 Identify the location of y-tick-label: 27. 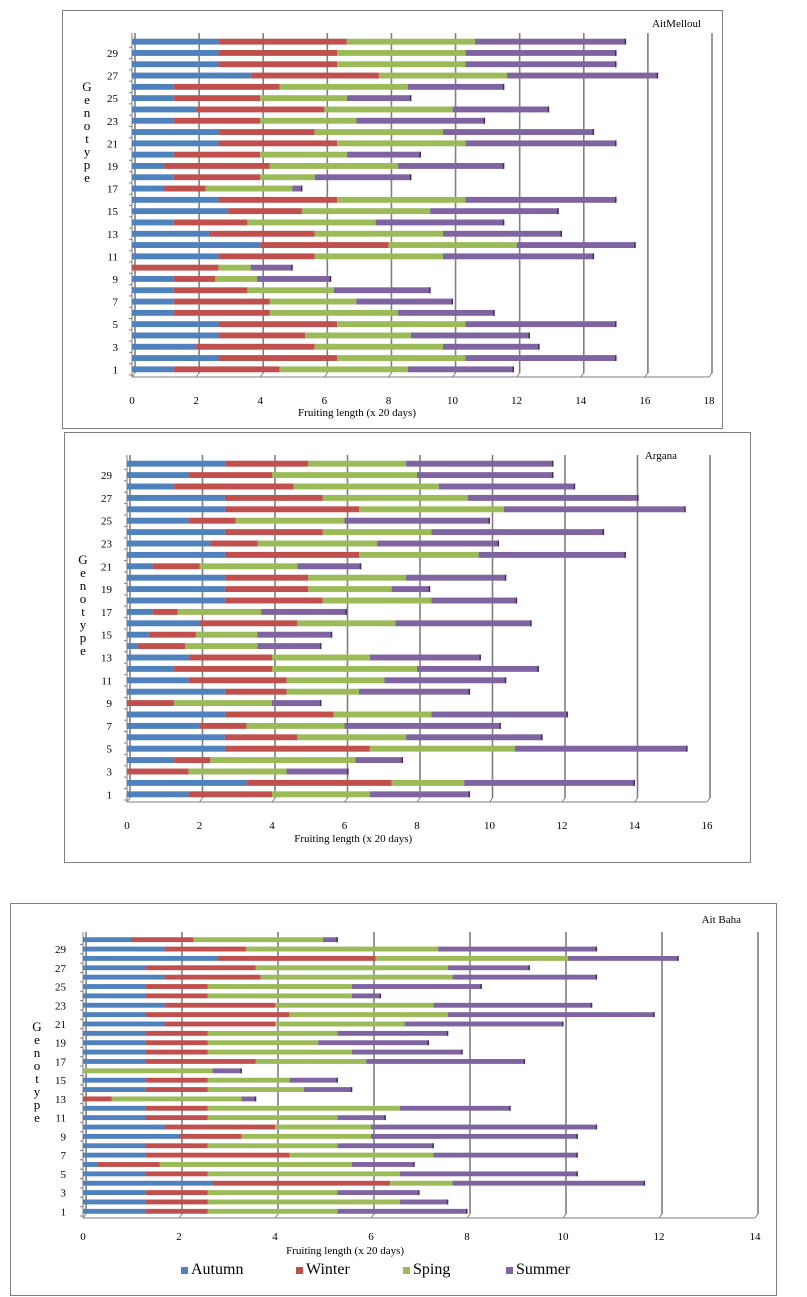
(113, 77).